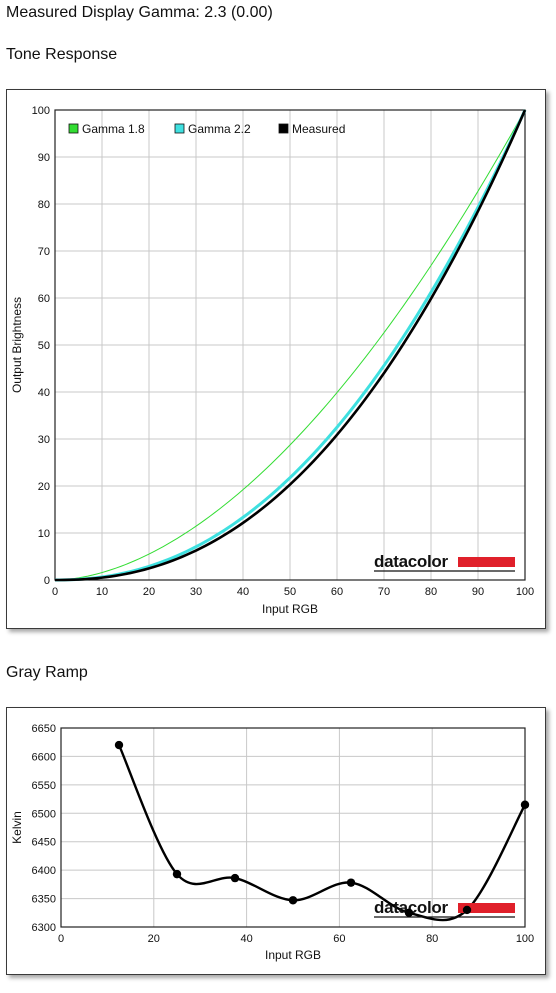  What do you see at coordinates (44, 346) in the screenshot?
I see `y-tick-label: 50` at bounding box center [44, 346].